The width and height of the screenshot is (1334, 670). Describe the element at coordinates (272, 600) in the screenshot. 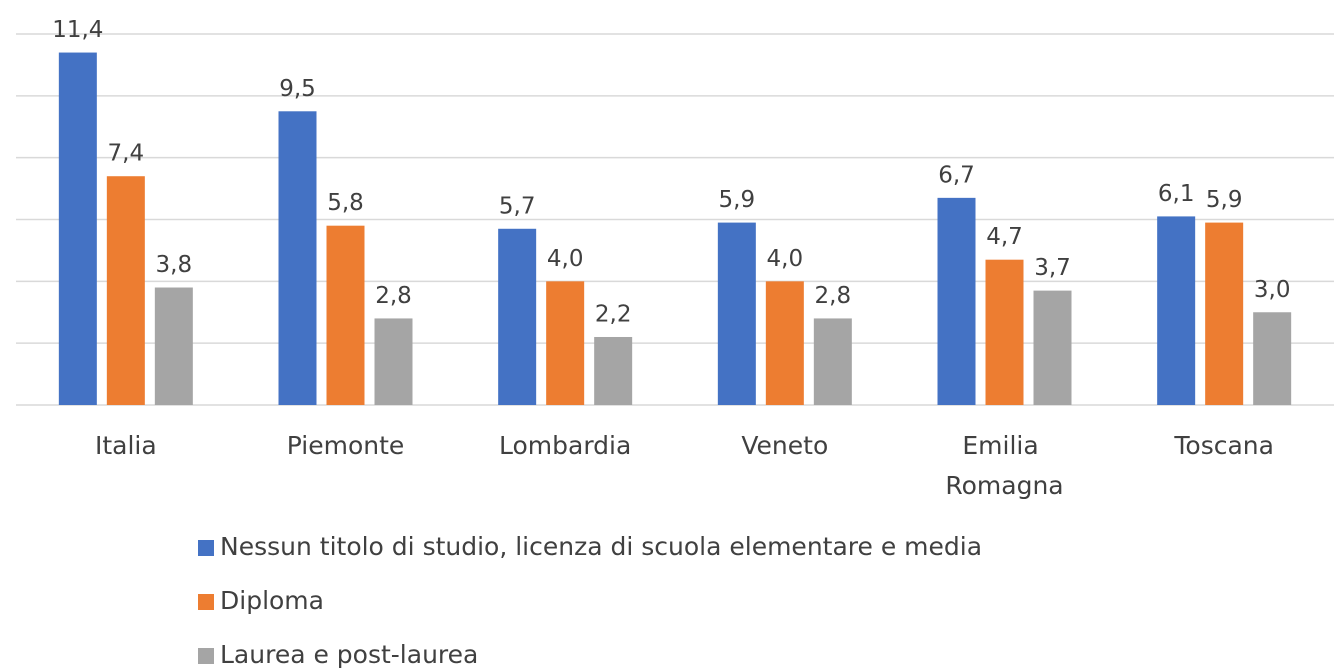

I see `legend-label: Diploma` at that location.